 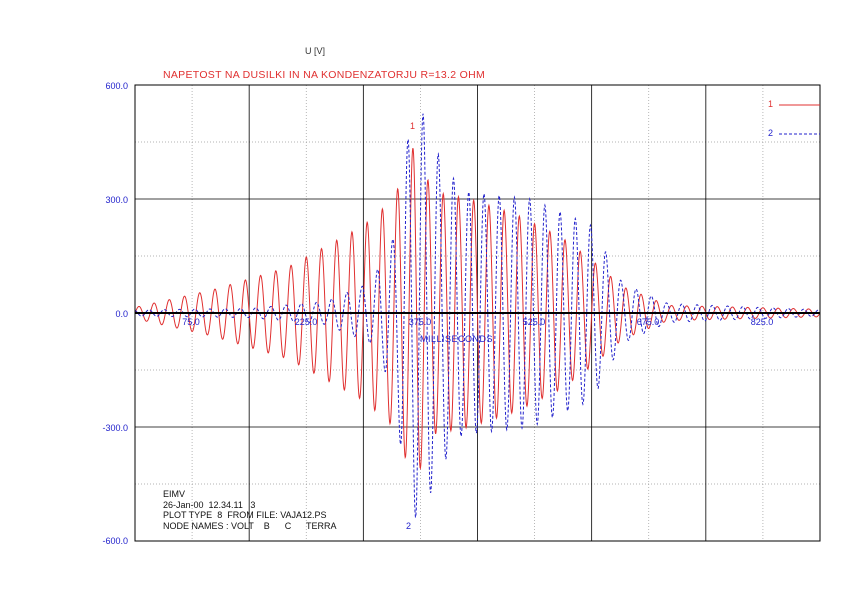 I want to click on x-axis-label: MILLISECONDS, so click(x=457, y=339).